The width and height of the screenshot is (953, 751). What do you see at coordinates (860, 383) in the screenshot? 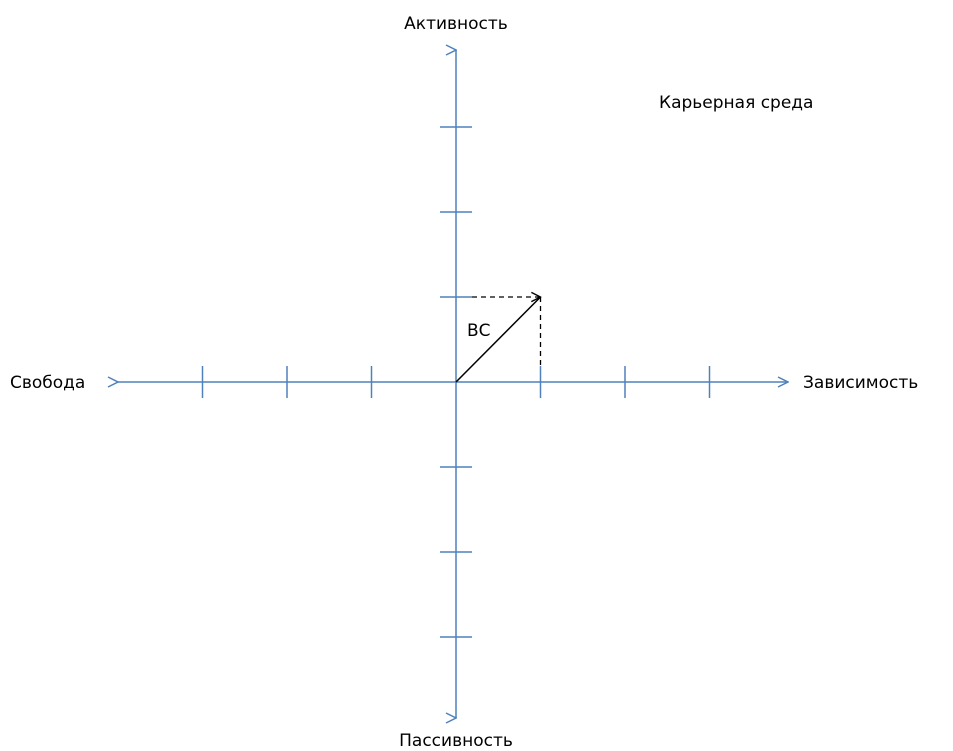
I see `axis-label-right: Зависимость` at bounding box center [860, 383].